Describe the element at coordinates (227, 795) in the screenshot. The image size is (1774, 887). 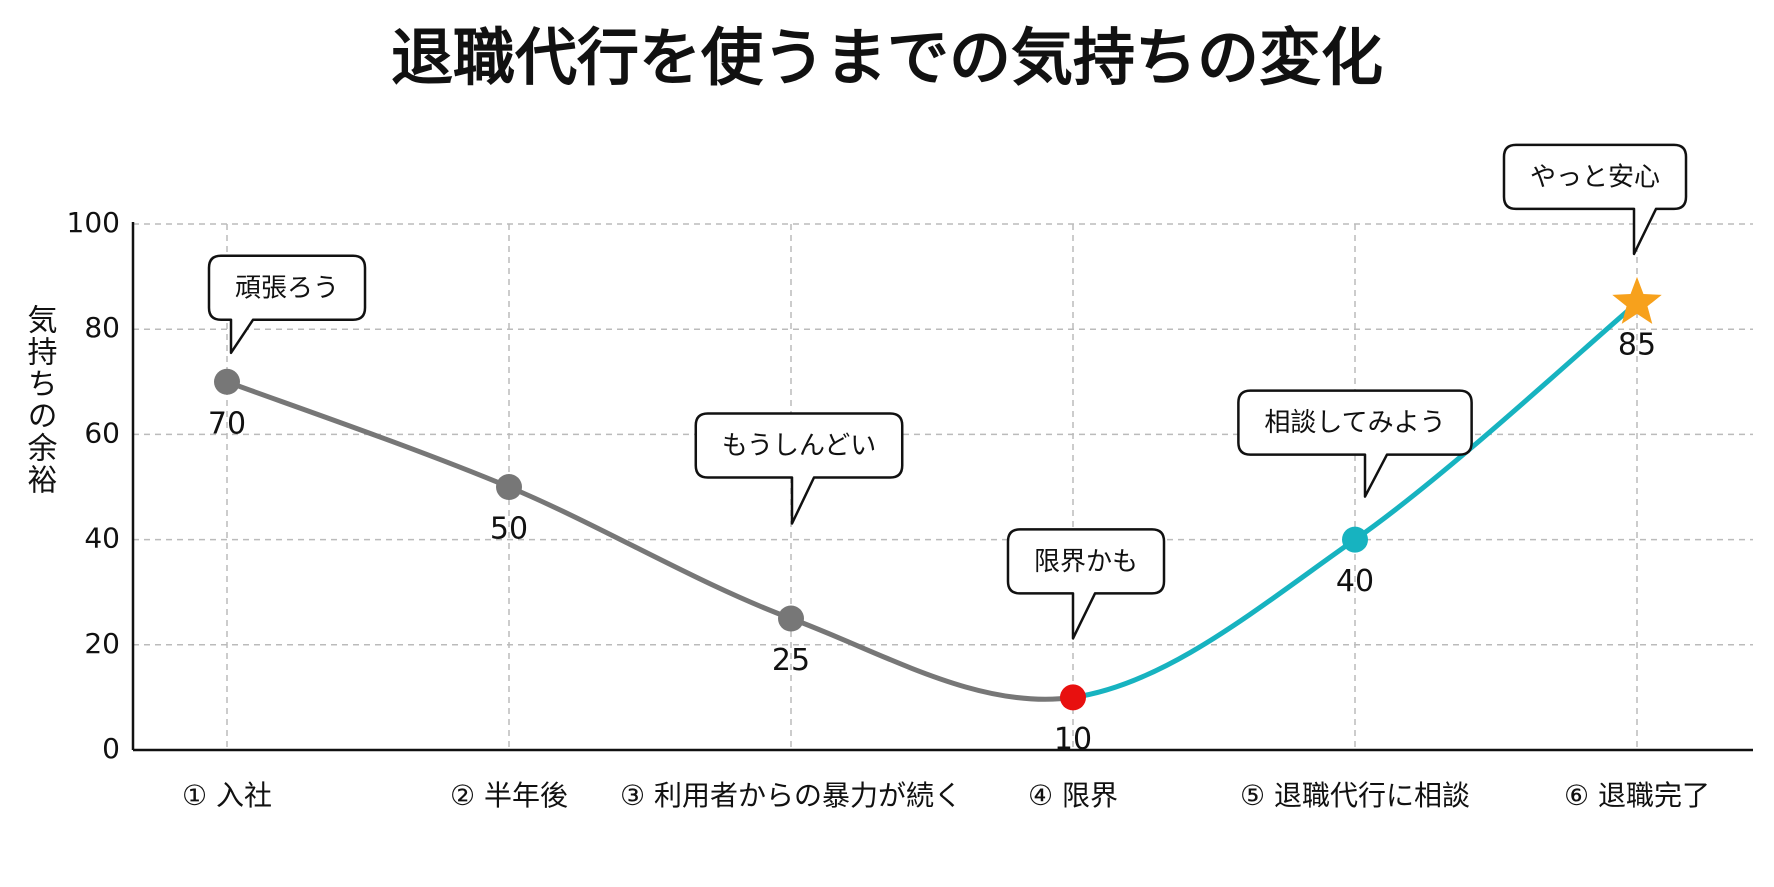
I see `x-tick-label: ① 入社` at that location.